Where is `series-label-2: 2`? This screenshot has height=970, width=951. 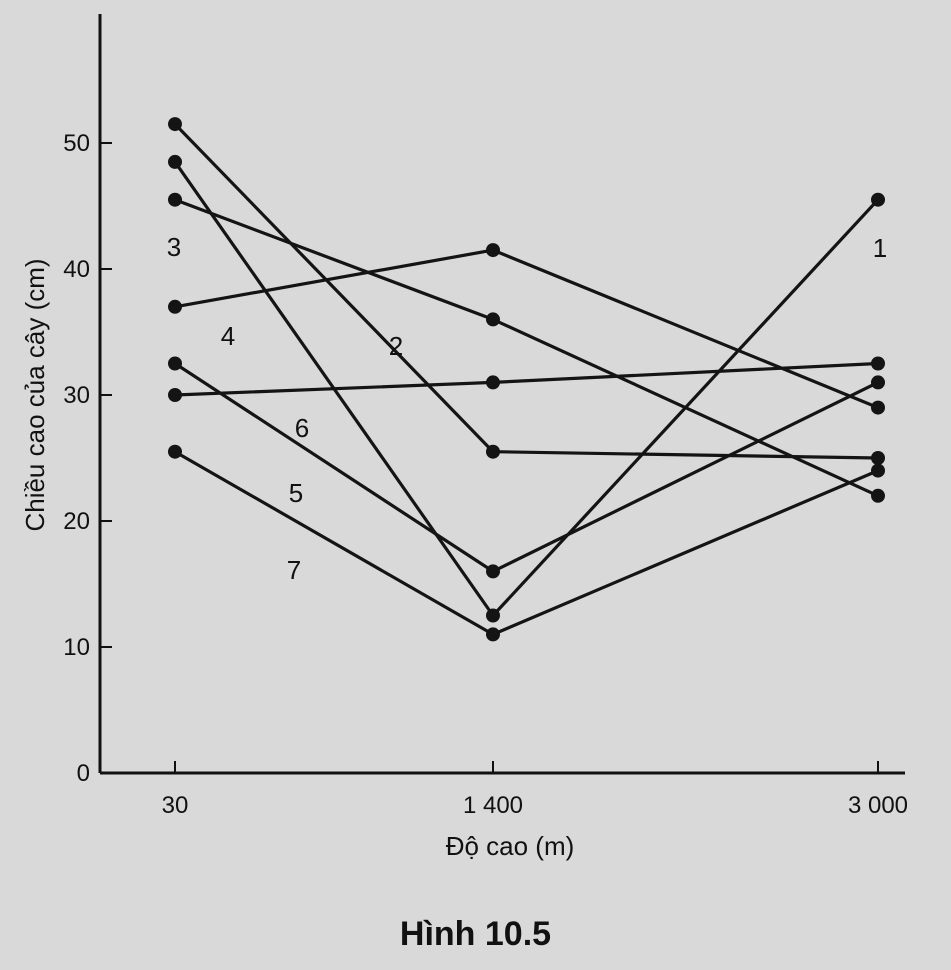 series-label-2: 2 is located at coordinates (396, 346).